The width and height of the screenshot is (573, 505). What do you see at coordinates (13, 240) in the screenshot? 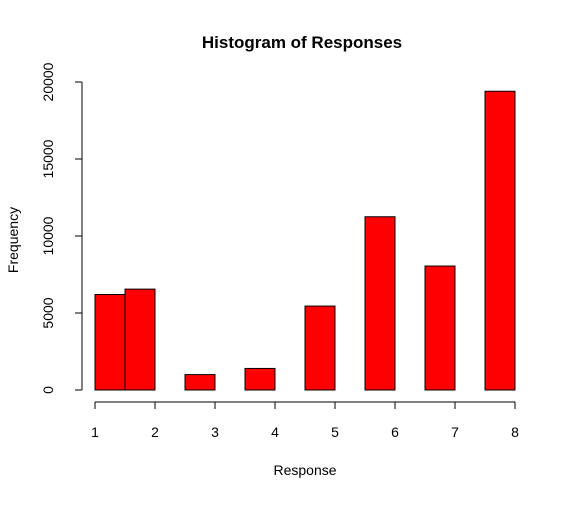
I see `y-axis-label: Frequency` at bounding box center [13, 240].